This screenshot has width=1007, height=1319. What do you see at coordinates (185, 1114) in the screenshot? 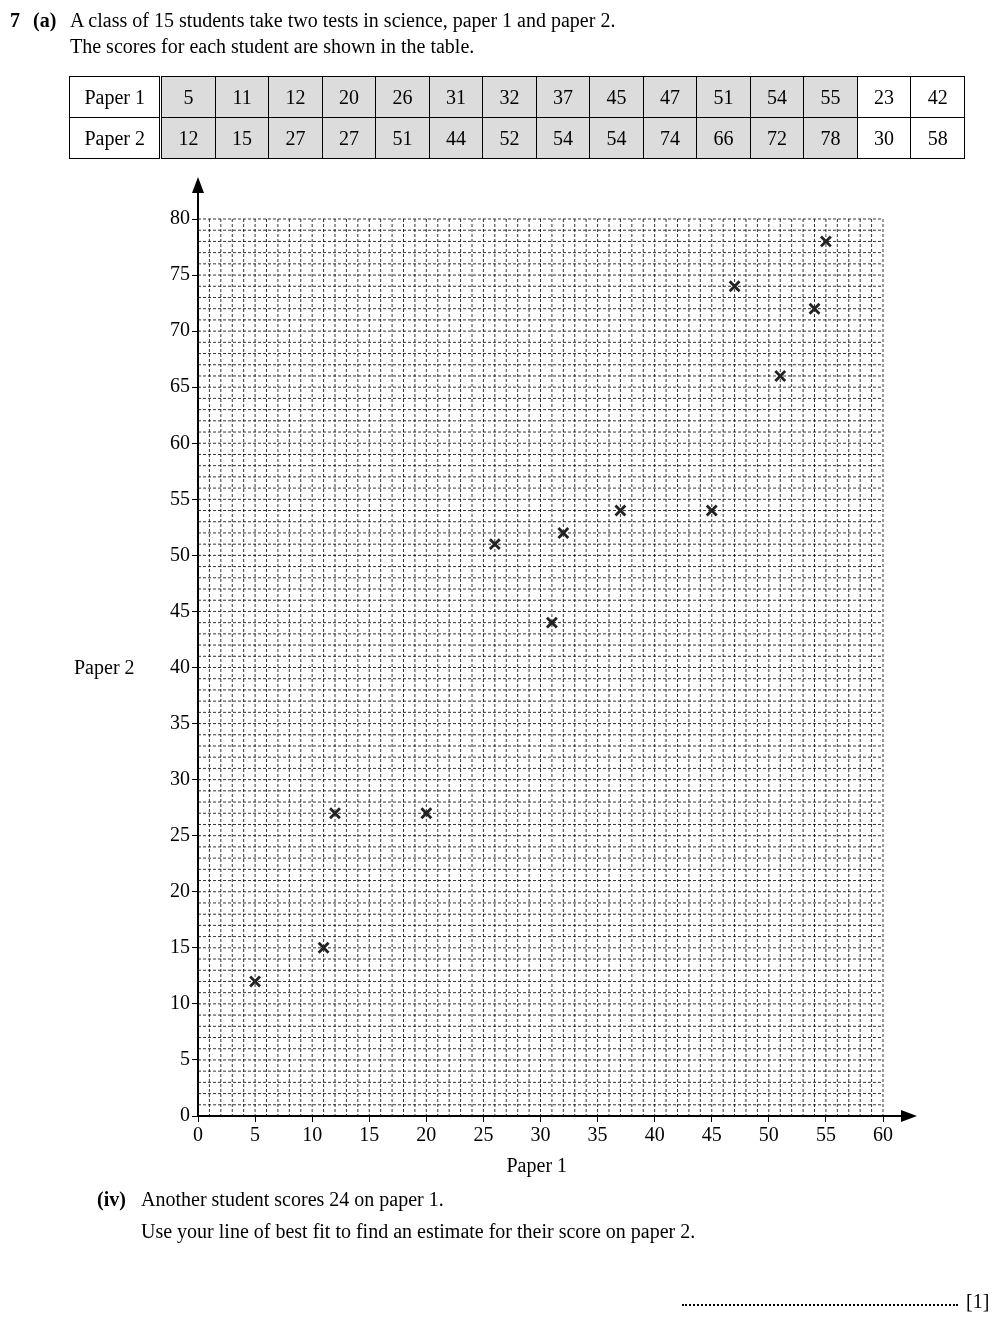
I see `y-tick-label: 0` at bounding box center [185, 1114].